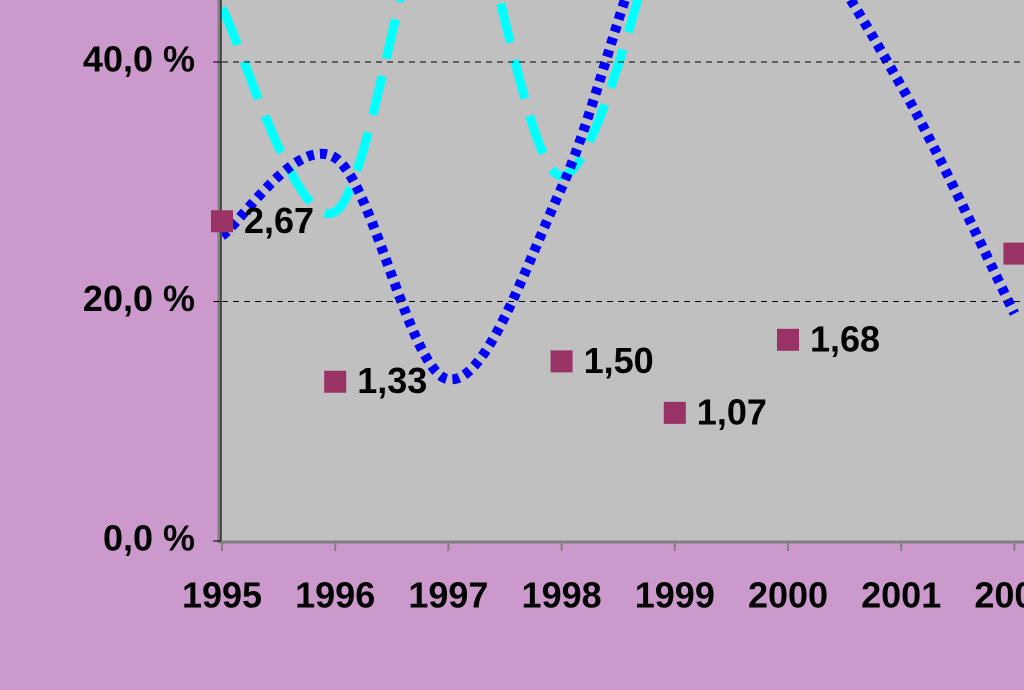  What do you see at coordinates (448, 595) in the screenshot?
I see `x-tick-label: 1997` at bounding box center [448, 595].